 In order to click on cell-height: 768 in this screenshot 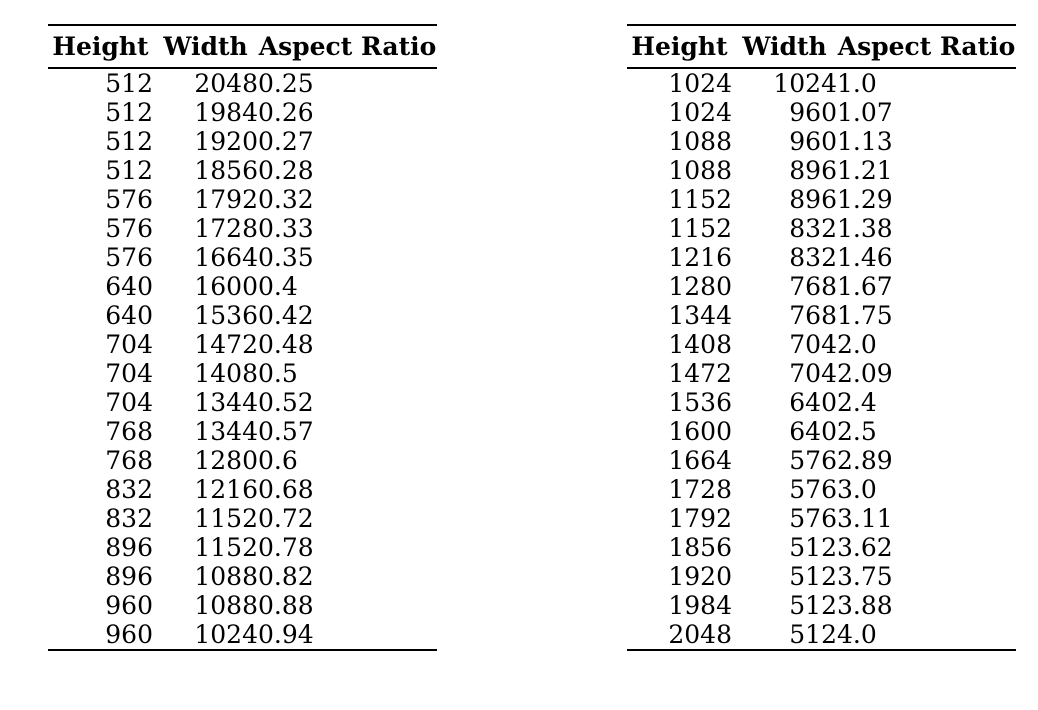, I will do `click(129, 460)`.